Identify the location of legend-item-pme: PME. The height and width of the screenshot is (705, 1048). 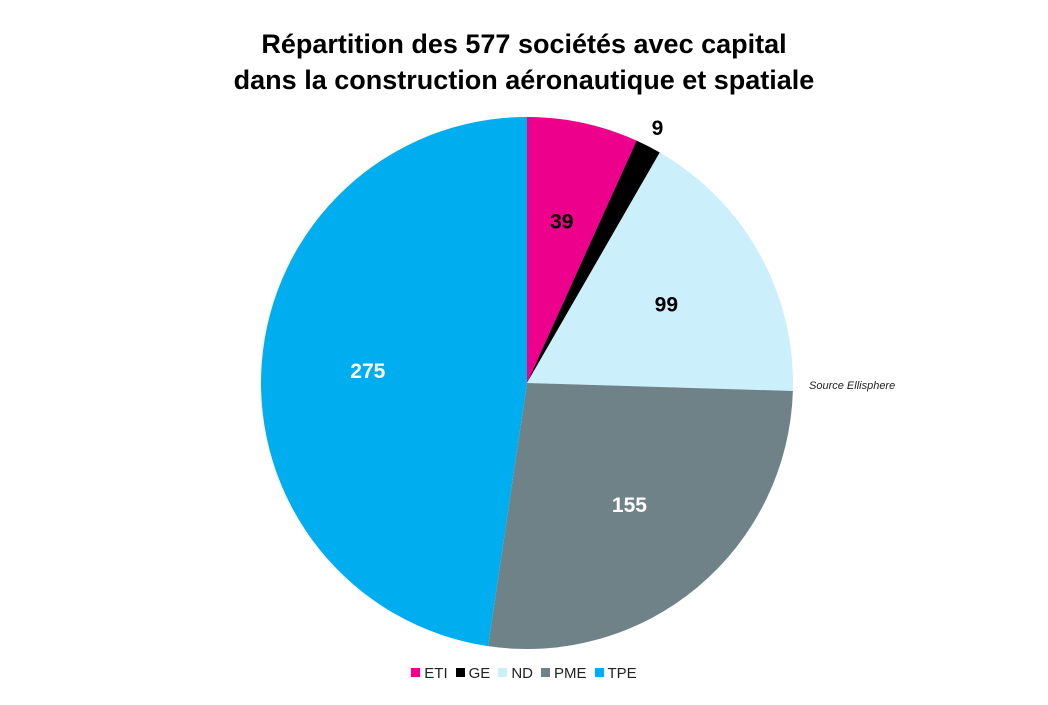
(564, 673).